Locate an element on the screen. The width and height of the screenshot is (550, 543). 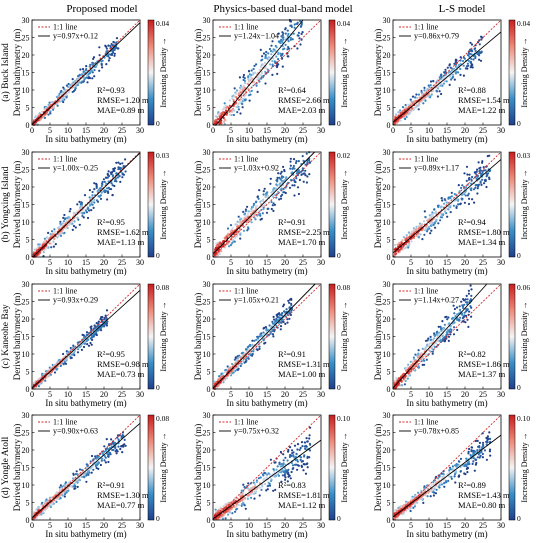
r2-value: R²=0.91 is located at coordinates (292, 222).